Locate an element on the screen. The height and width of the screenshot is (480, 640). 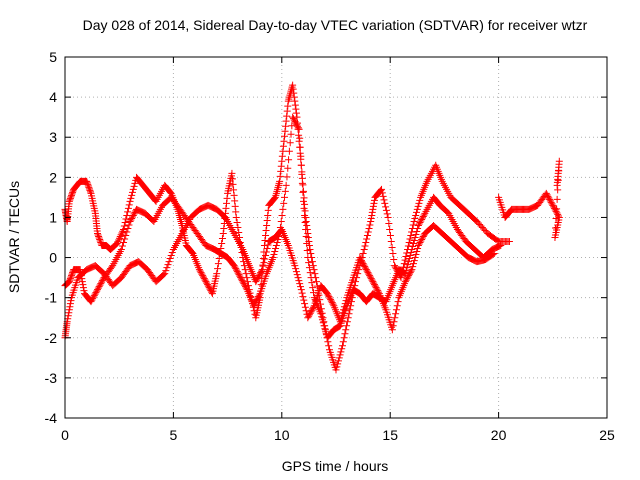
y-tick-label: 5 is located at coordinates (53, 57).